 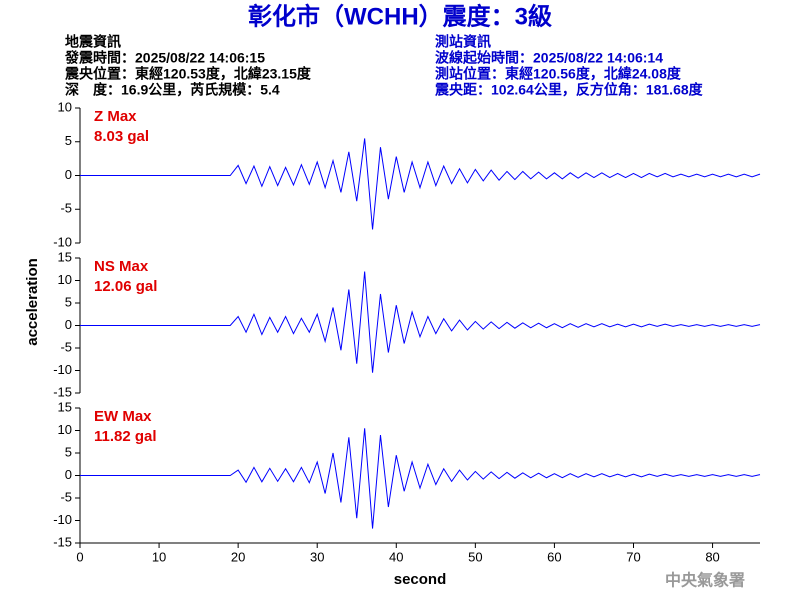 What do you see at coordinates (115, 116) in the screenshot?
I see `trace-label: Z Max` at bounding box center [115, 116].